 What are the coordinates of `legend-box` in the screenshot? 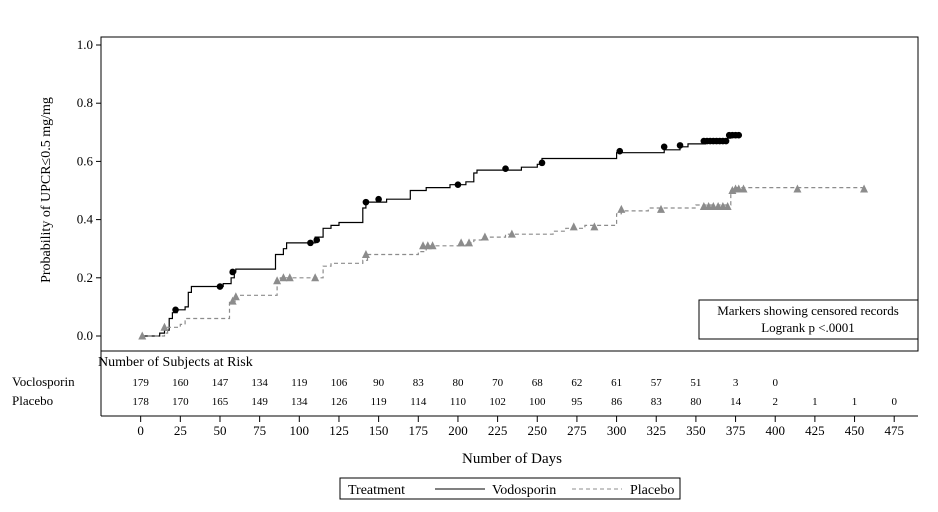 It's located at (510, 488).